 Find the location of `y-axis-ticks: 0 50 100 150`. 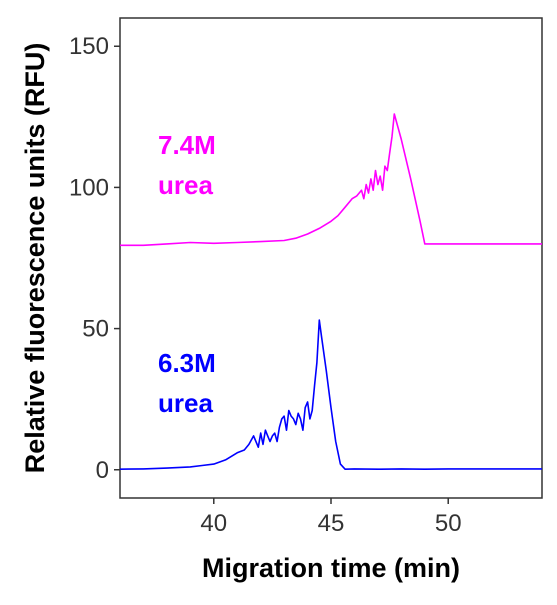

y-axis-ticks: 0 50 100 150 is located at coordinates (94, 258).